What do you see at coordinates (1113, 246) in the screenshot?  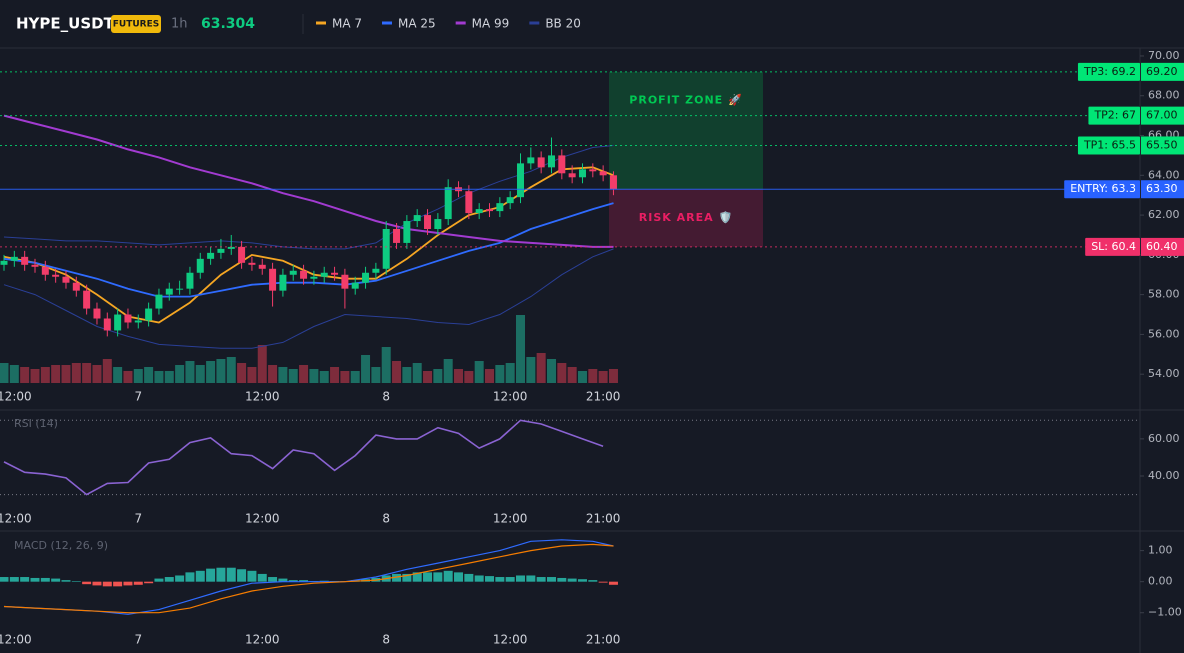 I see `level-name: SL: 60.4` at bounding box center [1113, 246].